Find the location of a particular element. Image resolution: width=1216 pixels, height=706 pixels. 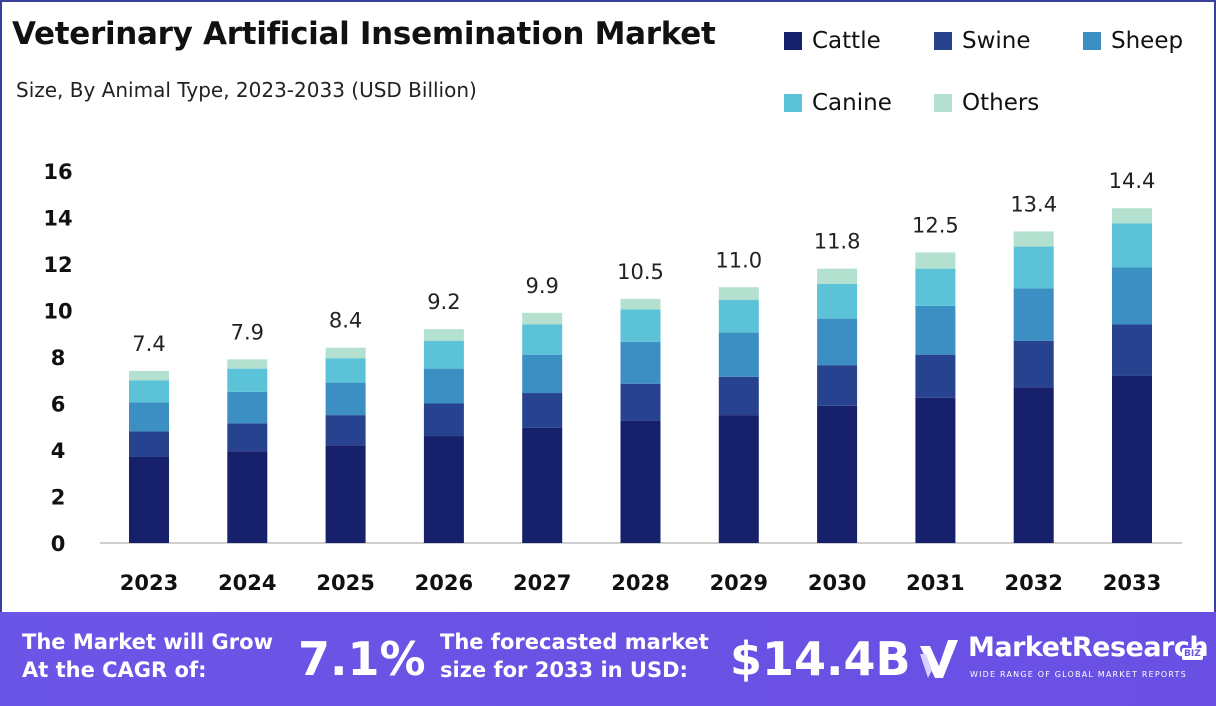

bar-total-label: 7.9 is located at coordinates (247, 332).